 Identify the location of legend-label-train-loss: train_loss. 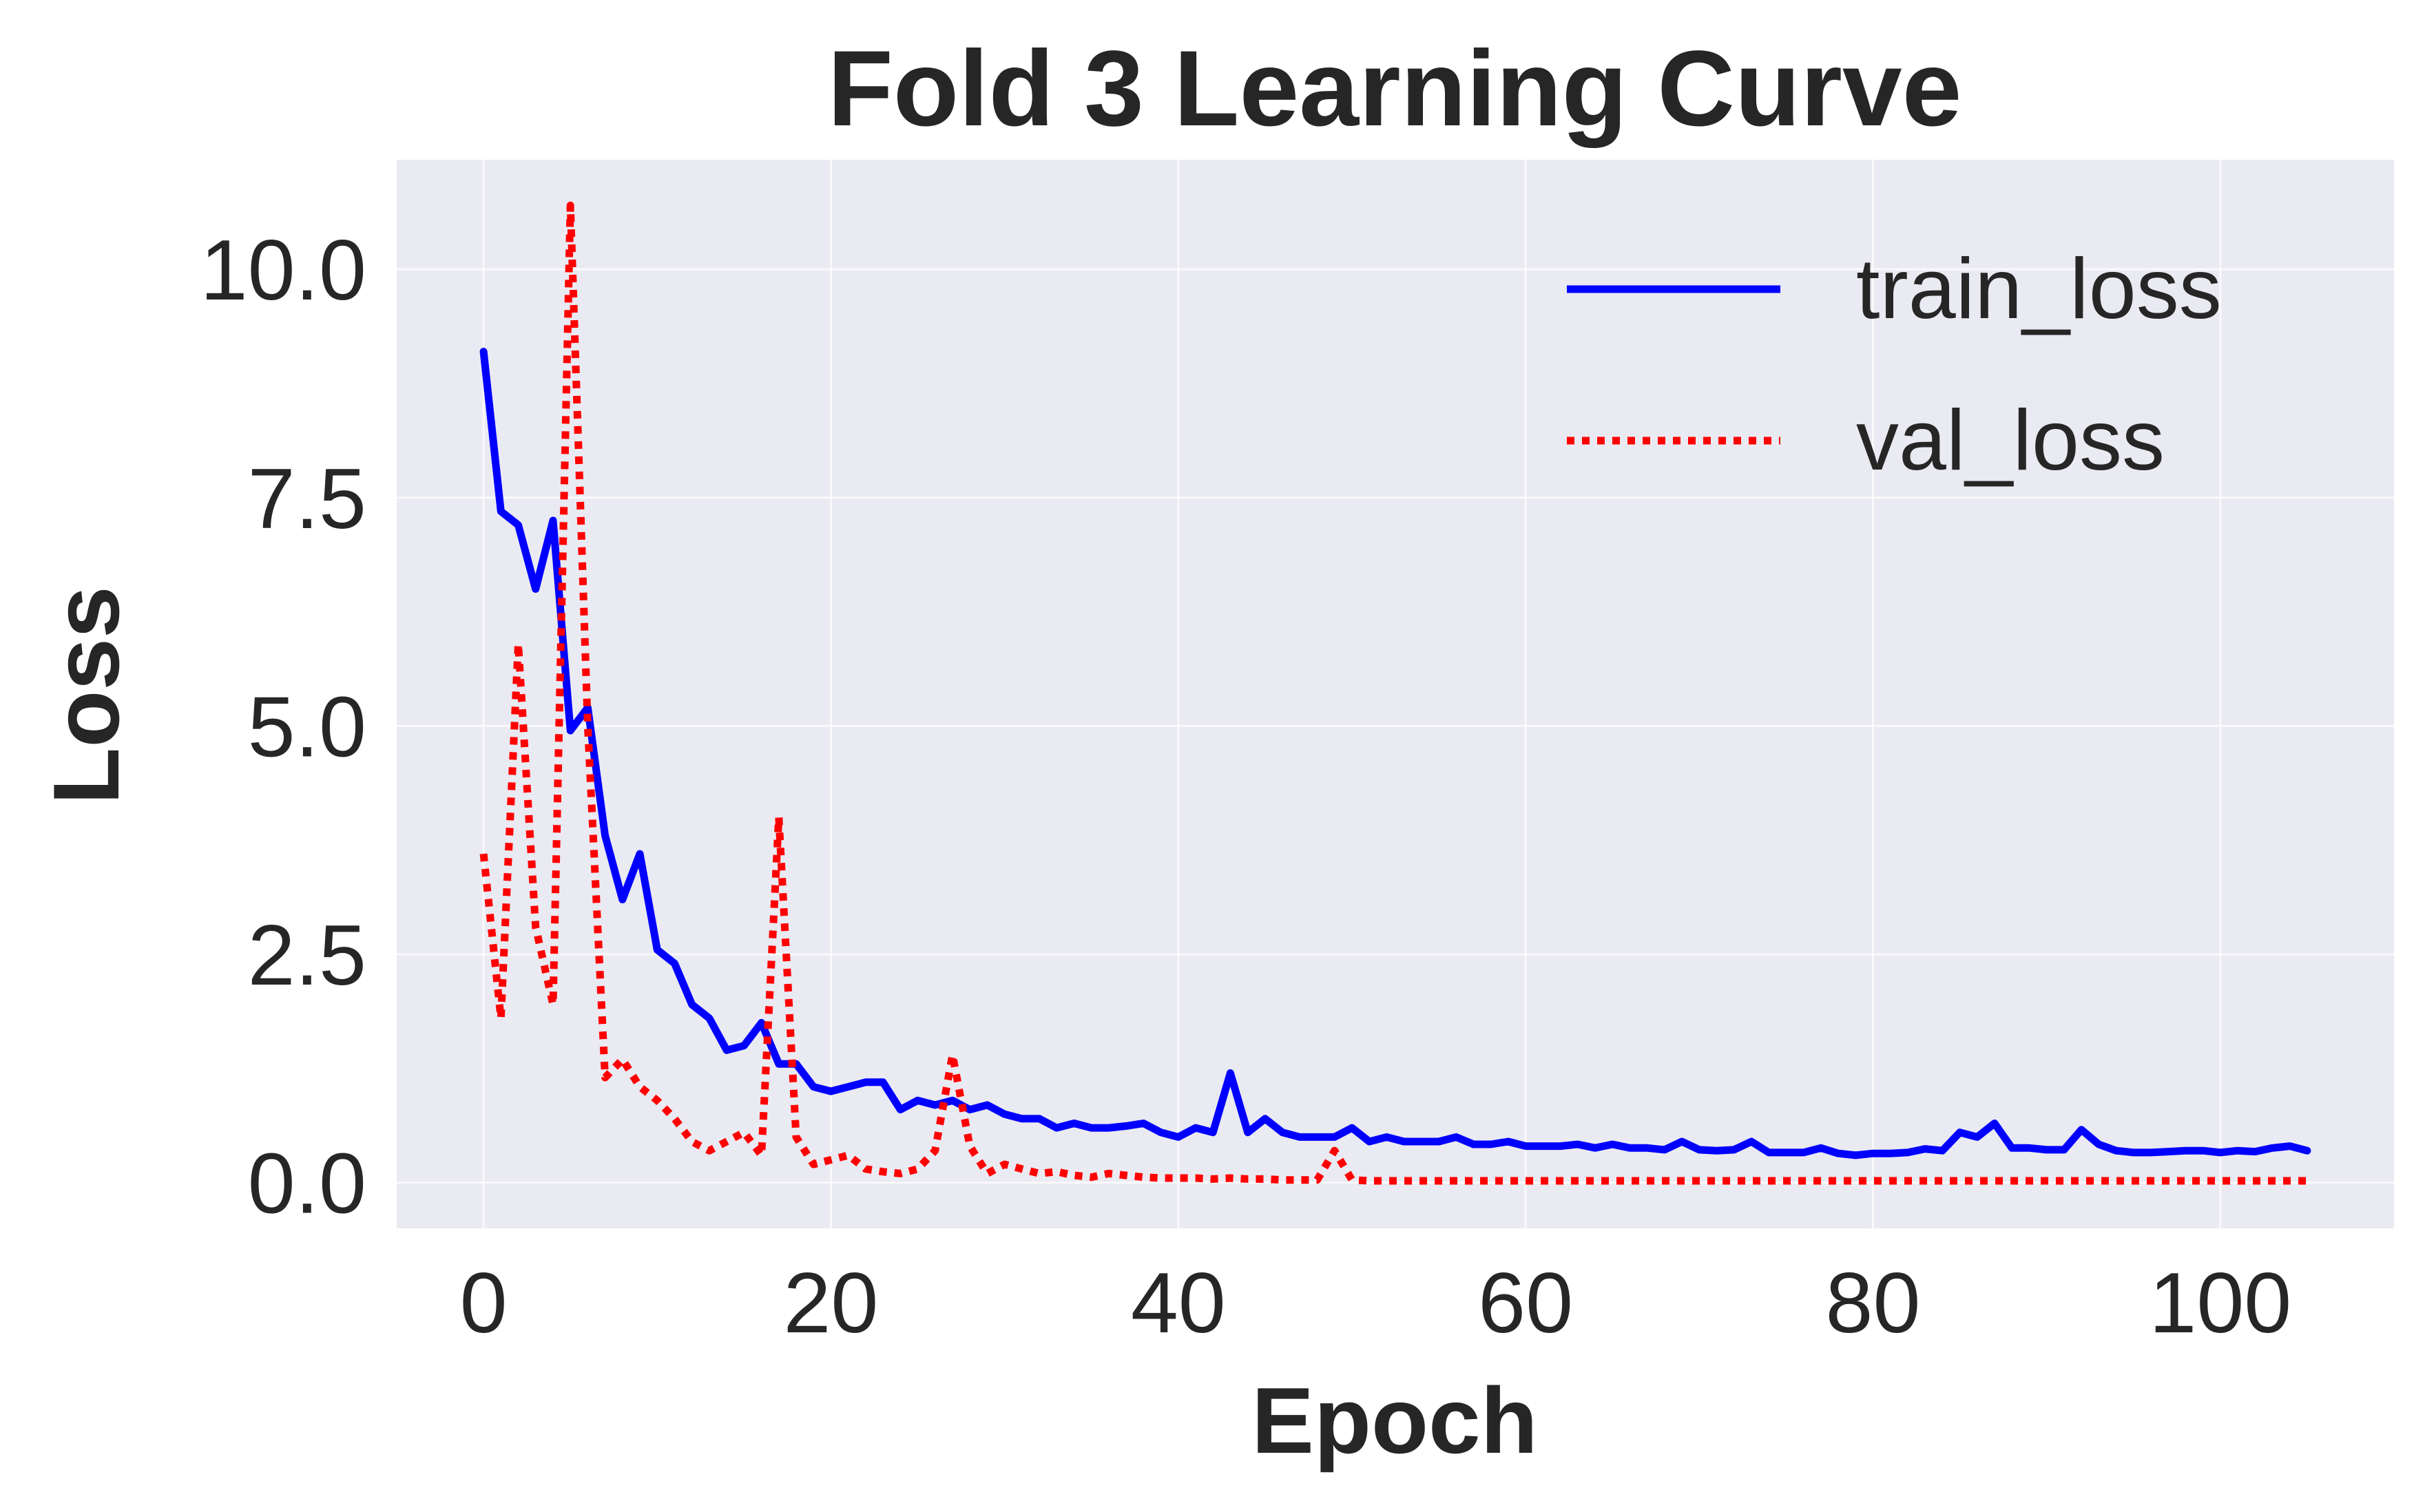
(2039, 289).